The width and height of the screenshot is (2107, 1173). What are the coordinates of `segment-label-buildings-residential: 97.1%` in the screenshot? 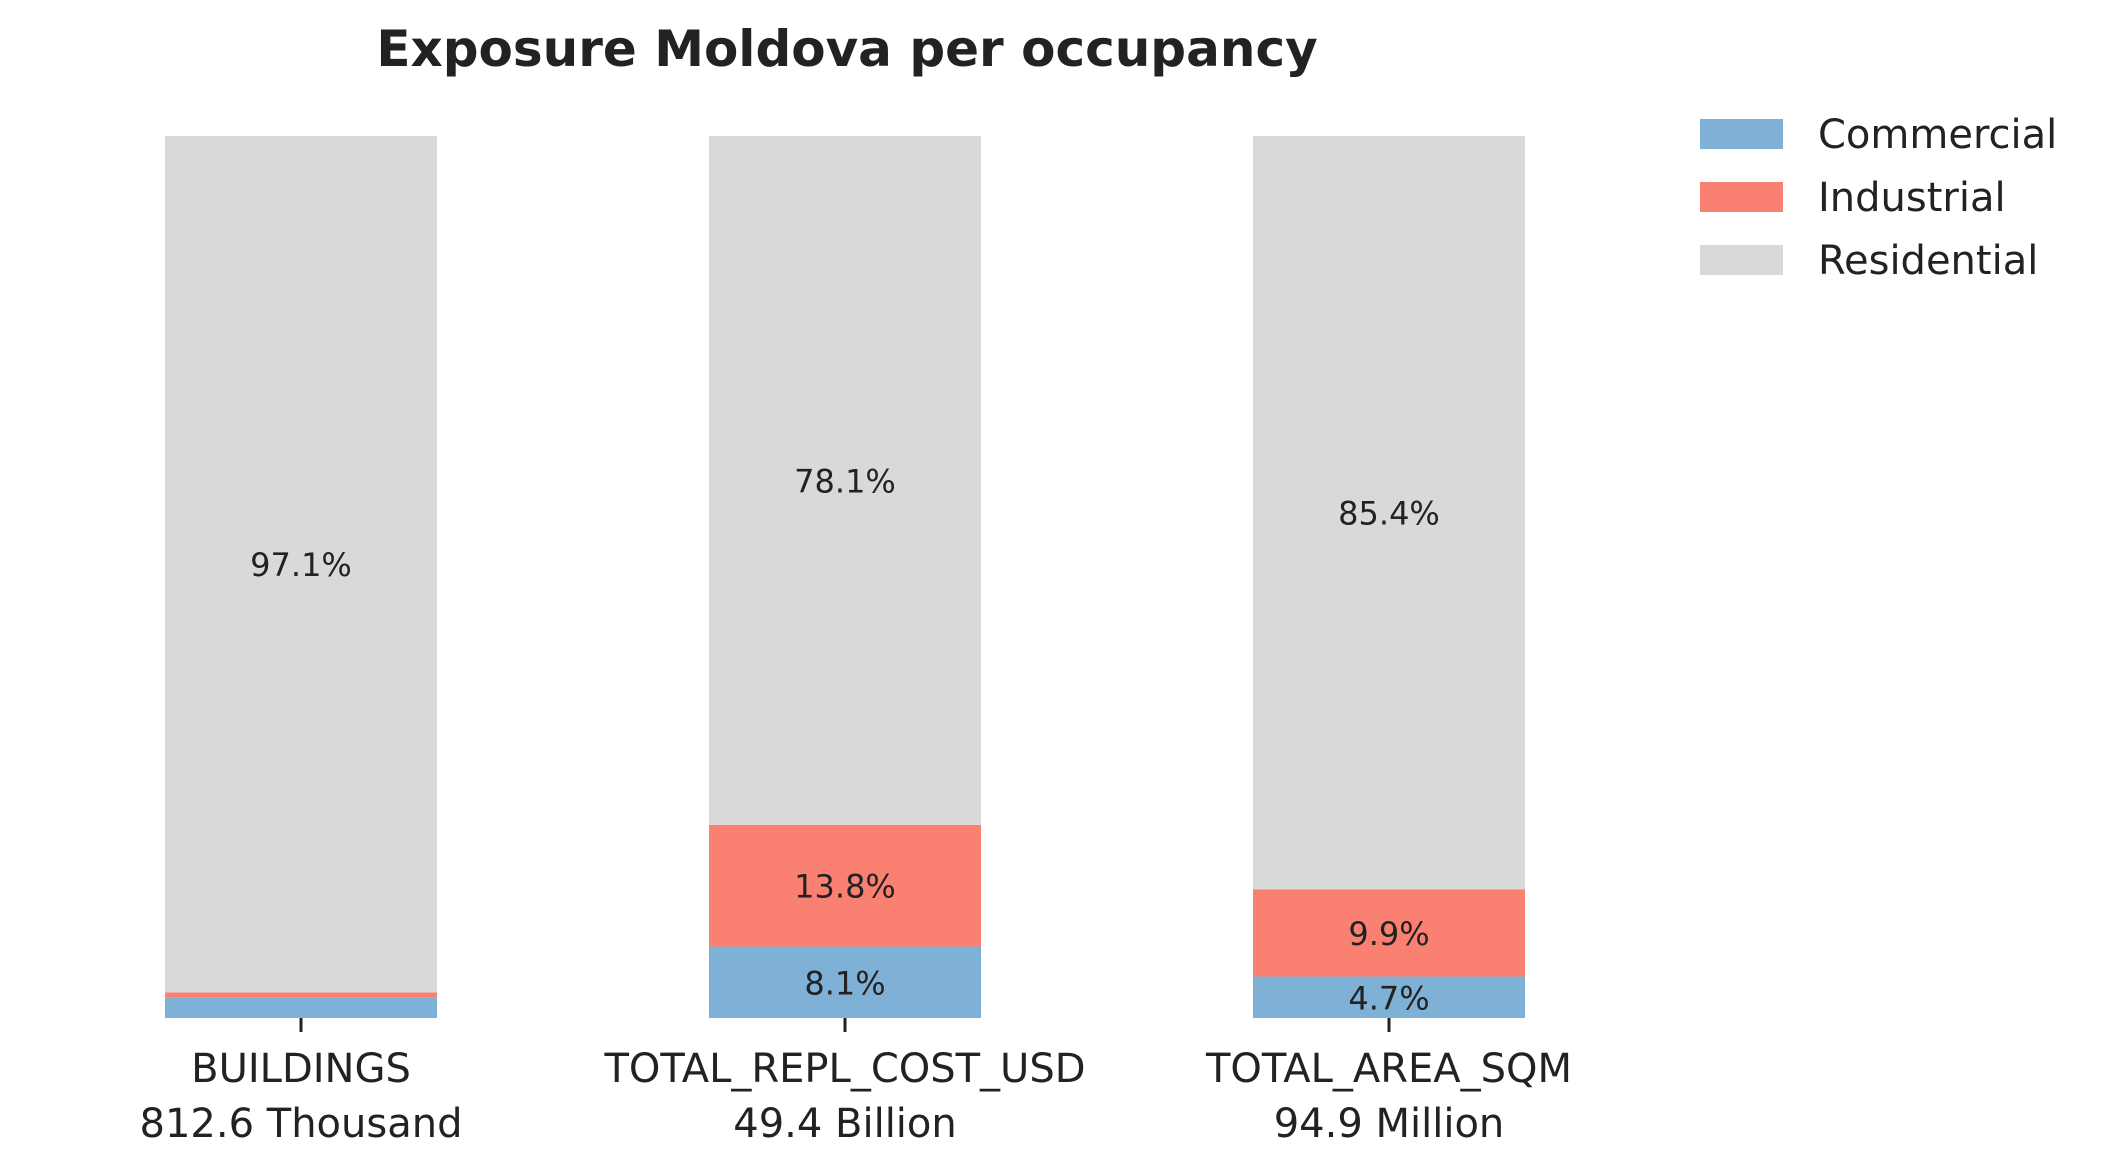 It's located at (301, 565).